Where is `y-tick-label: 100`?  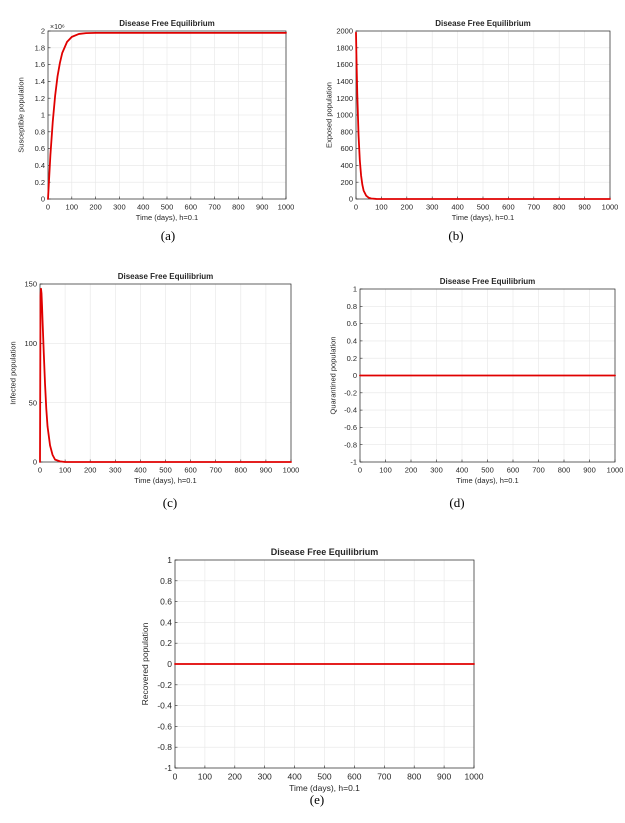 y-tick-label: 100 is located at coordinates (30, 343).